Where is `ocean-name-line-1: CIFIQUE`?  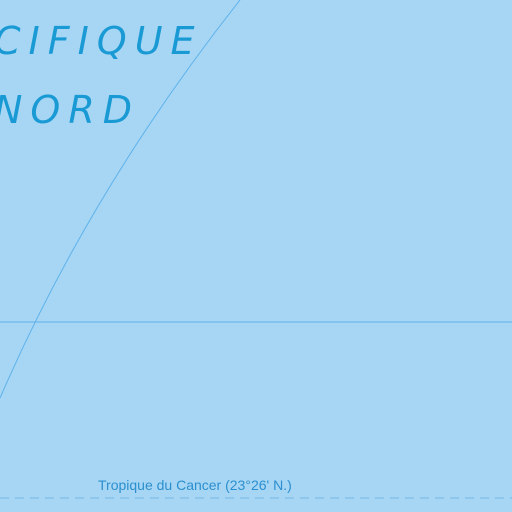
ocean-name-line-1: CIFIQUE is located at coordinates (101, 41).